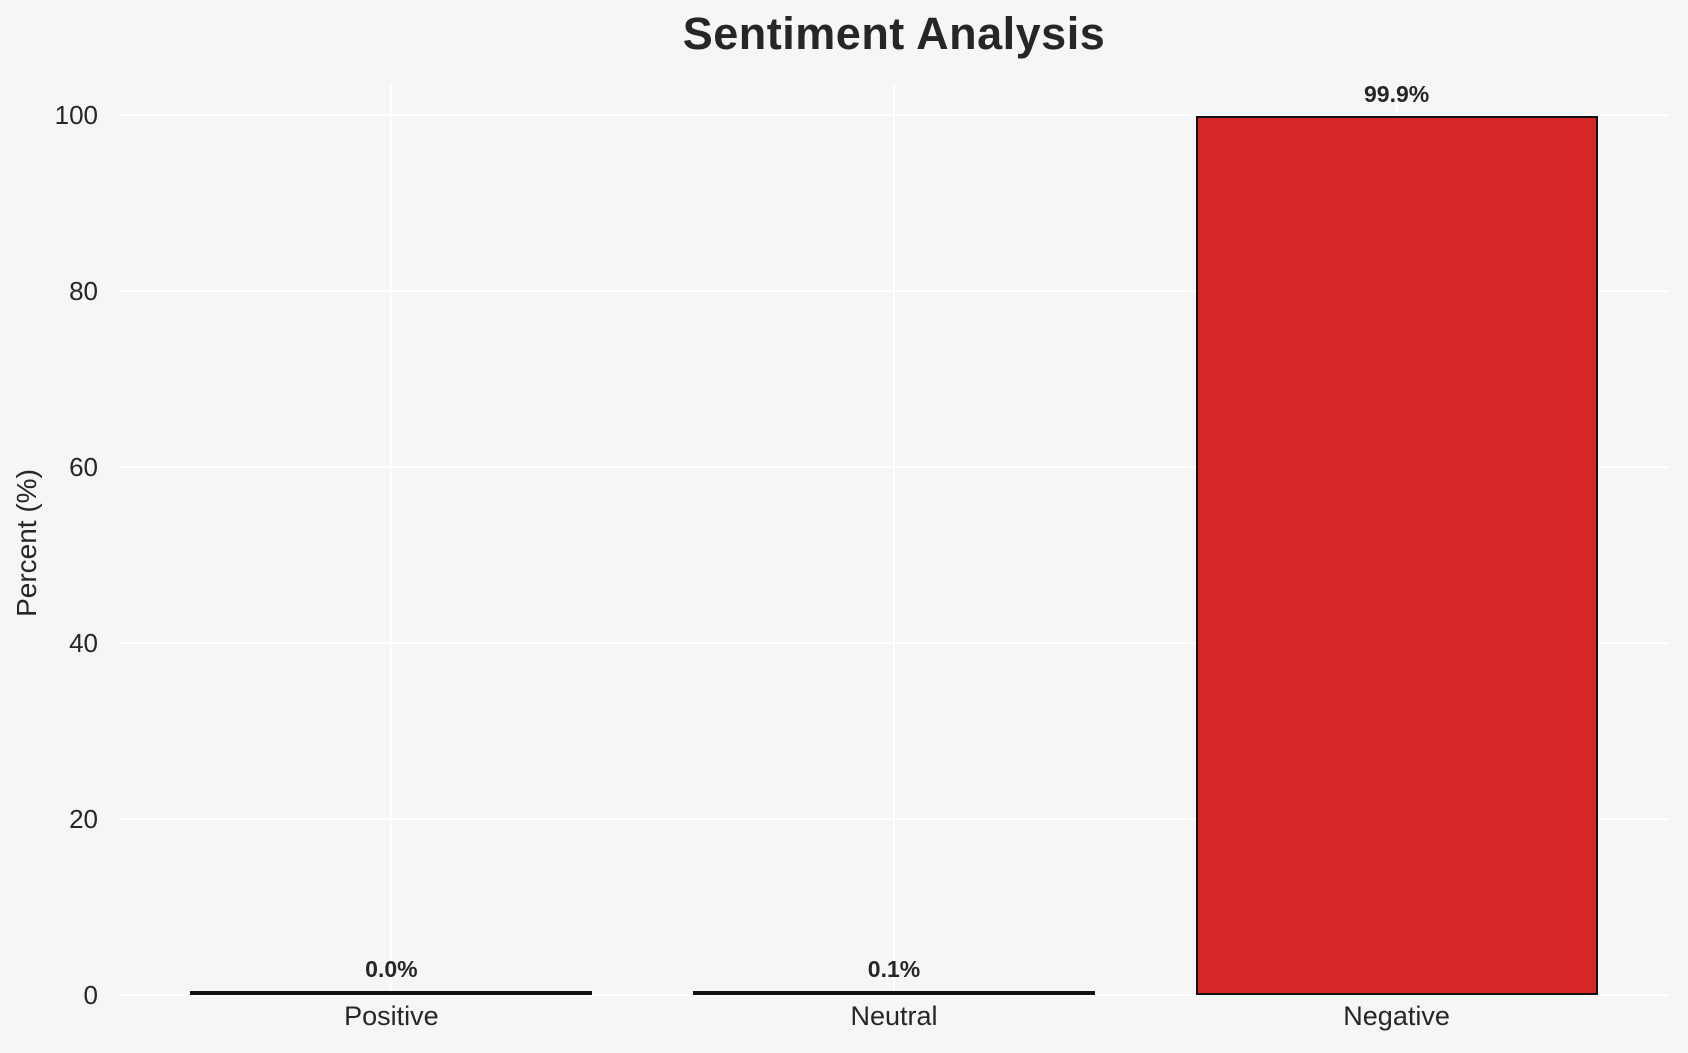  Describe the element at coordinates (83, 291) in the screenshot. I see `y-tick-label: 80` at that location.